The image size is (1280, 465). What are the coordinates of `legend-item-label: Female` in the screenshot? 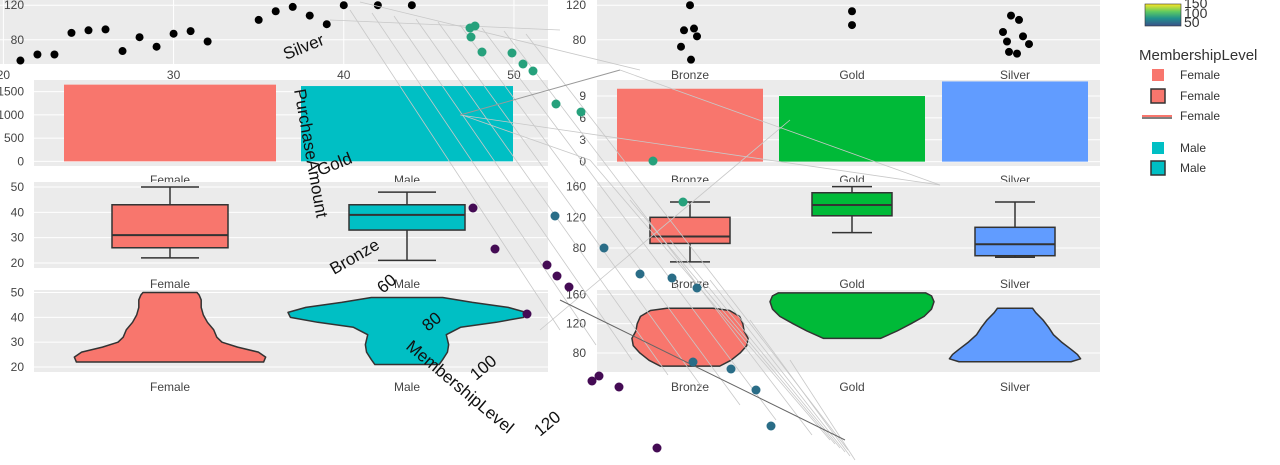 It's located at (1200, 116).